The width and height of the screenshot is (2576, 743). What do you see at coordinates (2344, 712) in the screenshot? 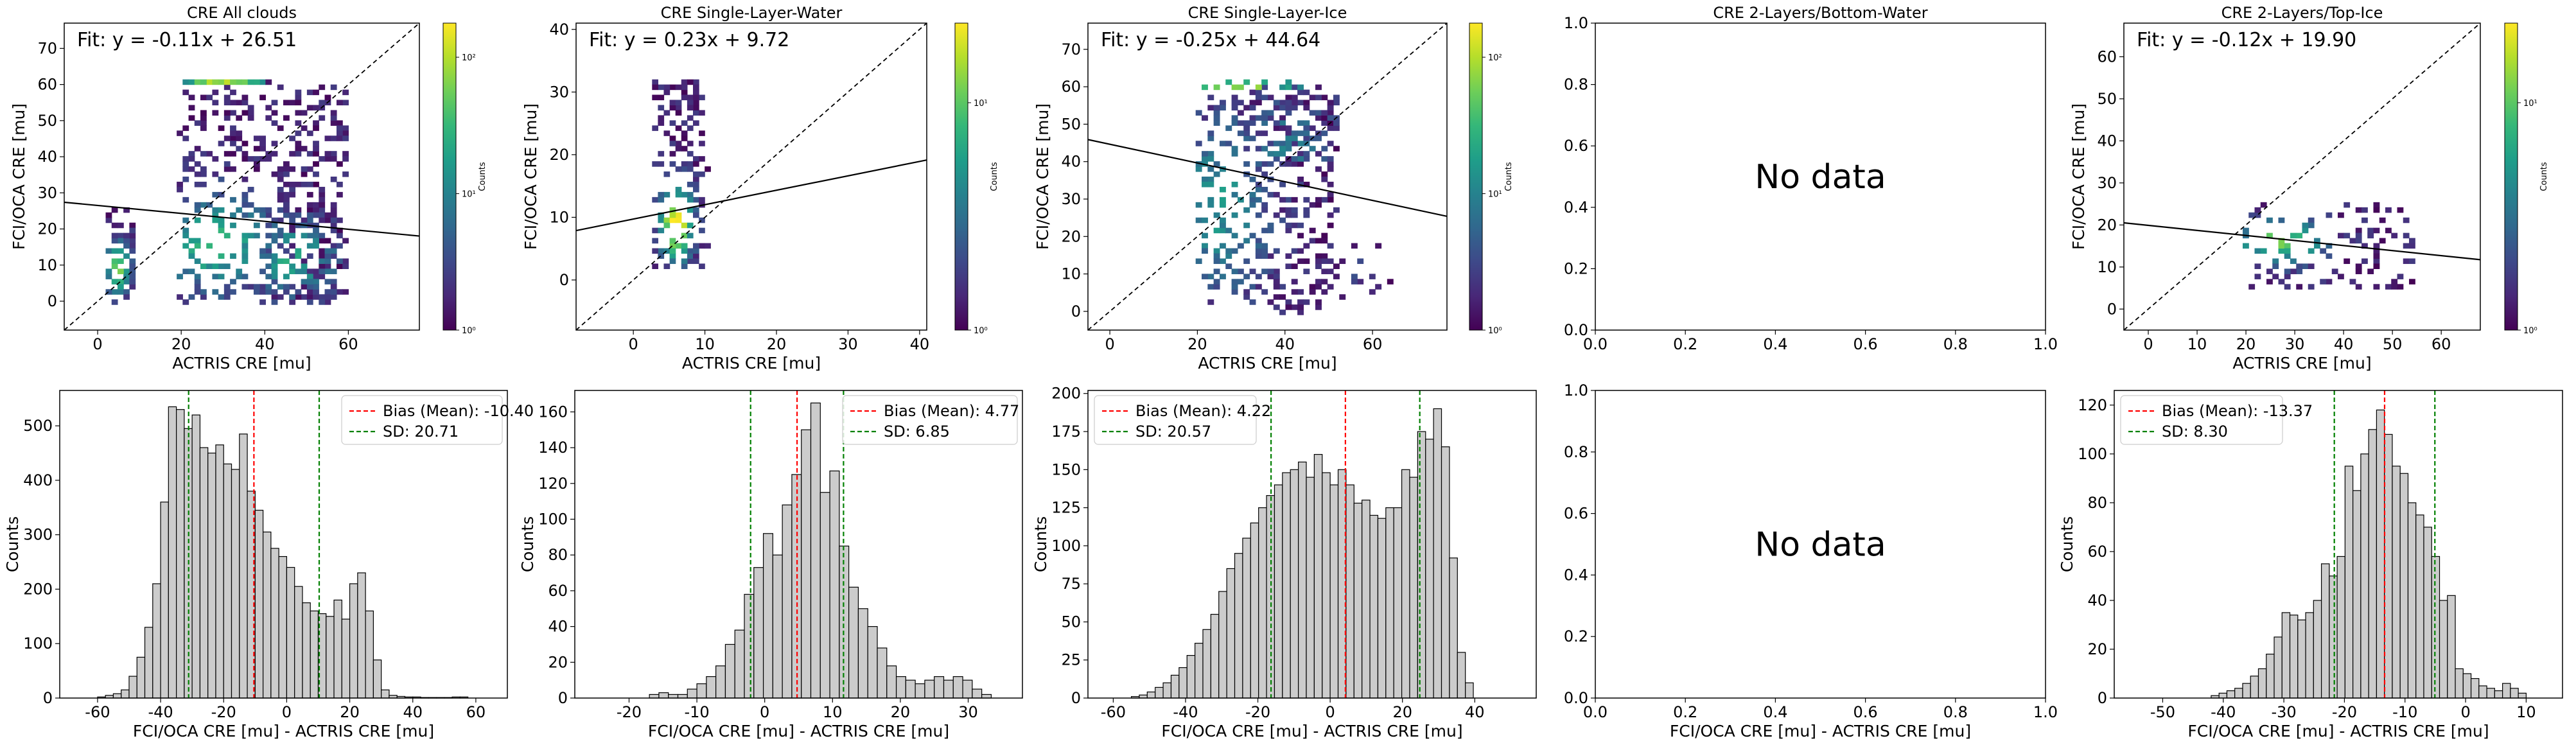
I see `x-tick-label: -20` at bounding box center [2344, 712].